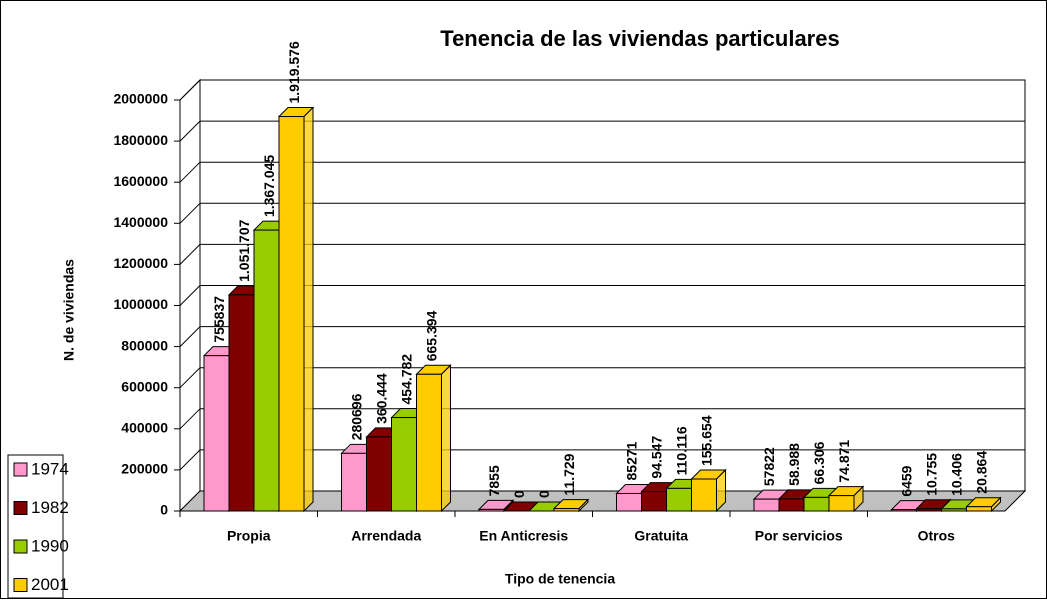 This screenshot has height=604, width=1047. Describe the element at coordinates (386, 536) in the screenshot. I see `x-tick-label: Arrendada` at that location.